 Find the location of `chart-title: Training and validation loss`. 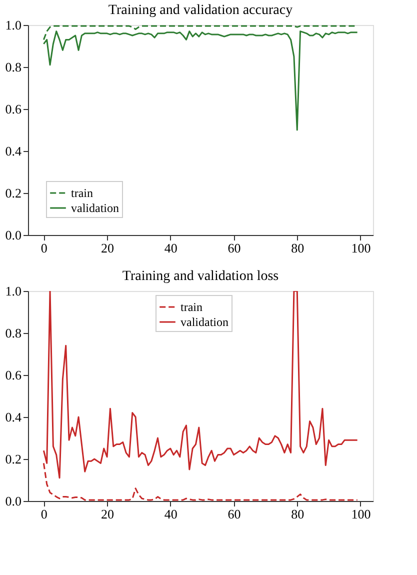

chart-title: Training and validation loss is located at coordinates (200, 276).